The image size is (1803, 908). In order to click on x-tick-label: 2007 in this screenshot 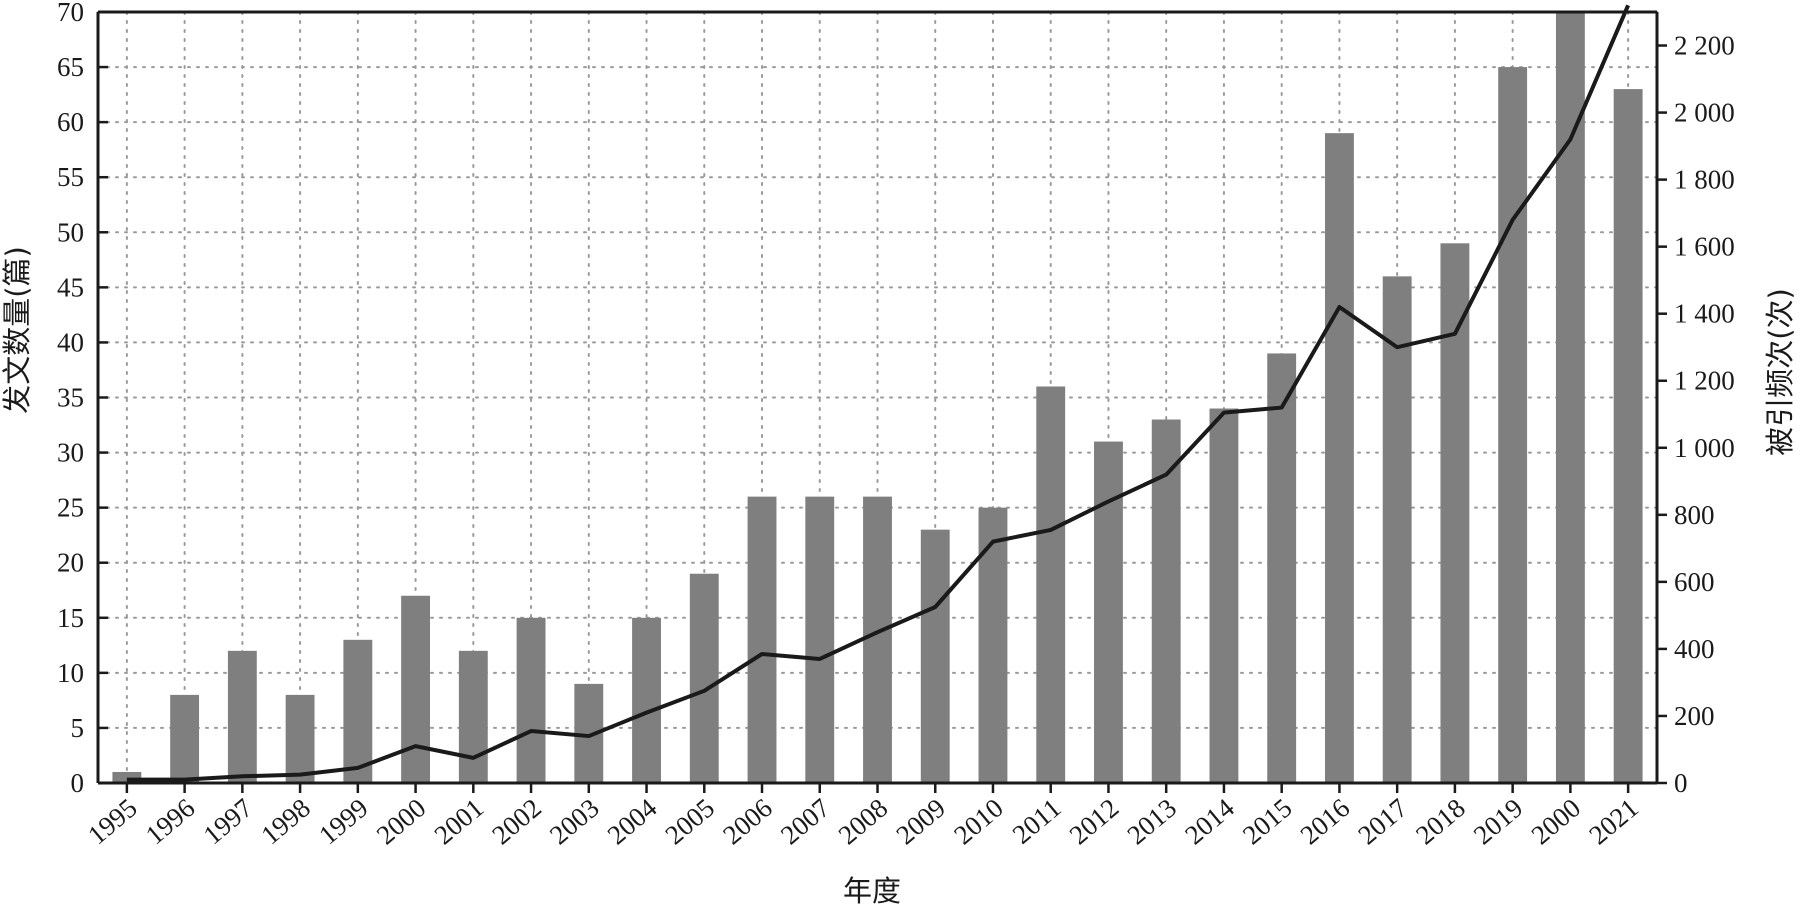, I will do `click(805, 822)`.